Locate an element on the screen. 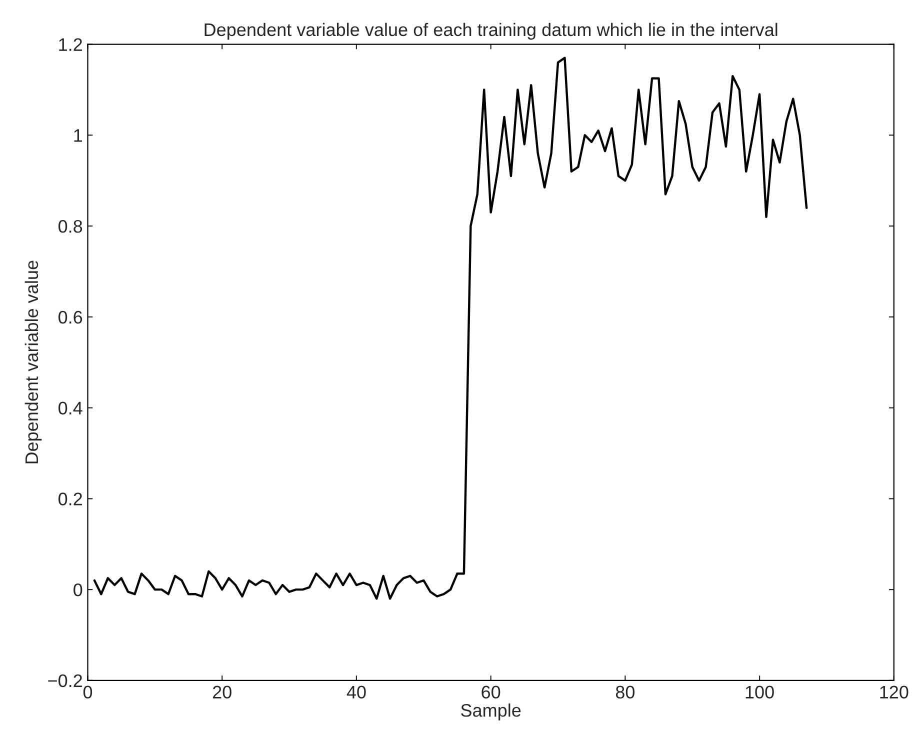 The width and height of the screenshot is (914, 738). x-tick-label: 0 is located at coordinates (87, 692).